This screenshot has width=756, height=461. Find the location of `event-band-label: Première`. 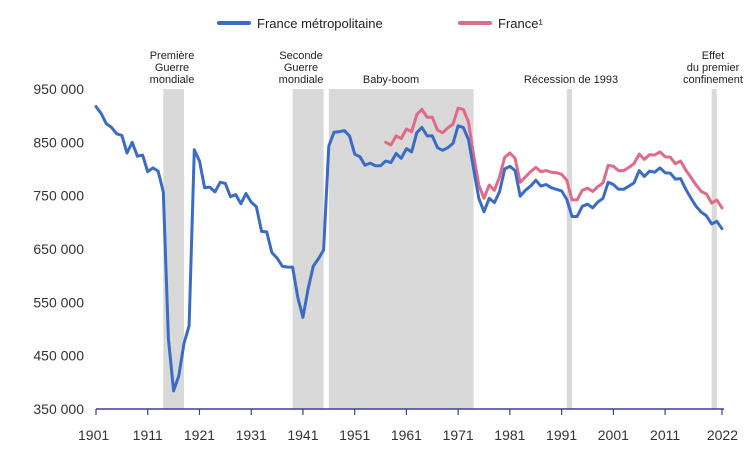

event-band-label: Première is located at coordinates (172, 56).